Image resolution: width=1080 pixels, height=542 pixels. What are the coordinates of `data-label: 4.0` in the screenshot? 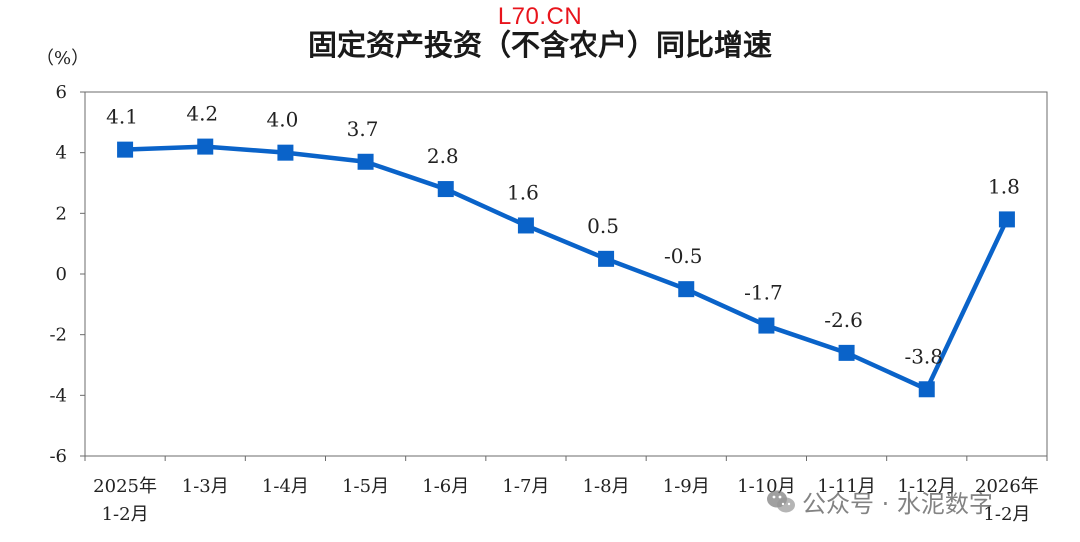 It's located at (283, 120).